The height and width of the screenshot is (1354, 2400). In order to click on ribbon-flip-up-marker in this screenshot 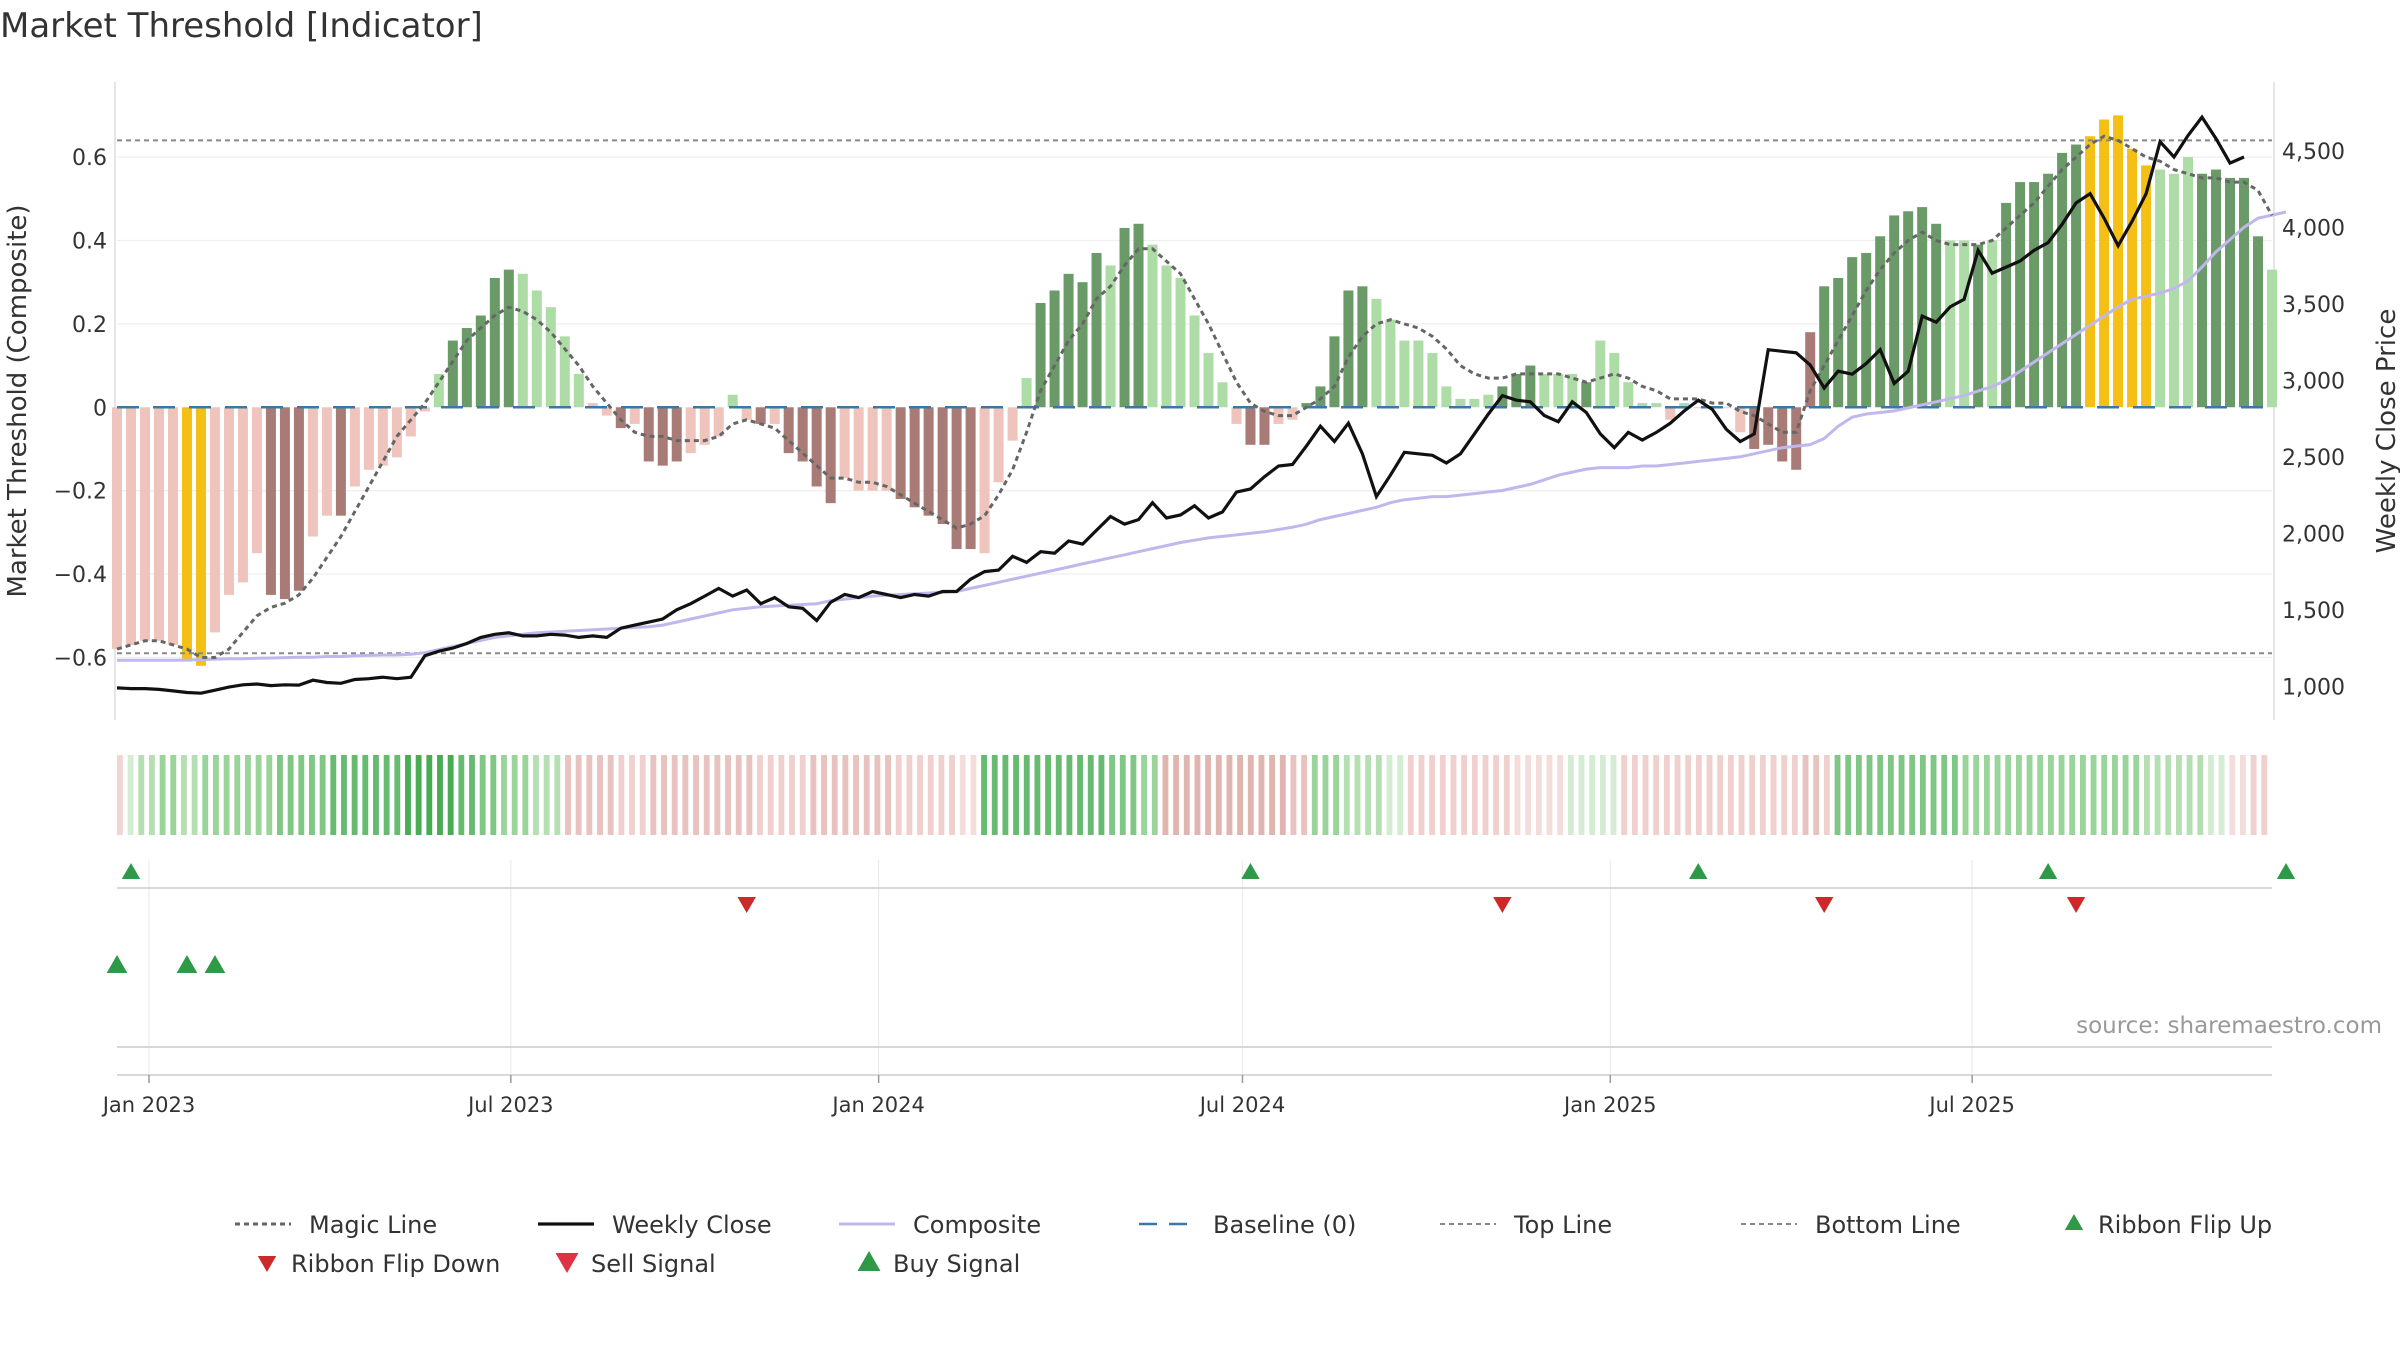, I will do `click(1698, 871)`.